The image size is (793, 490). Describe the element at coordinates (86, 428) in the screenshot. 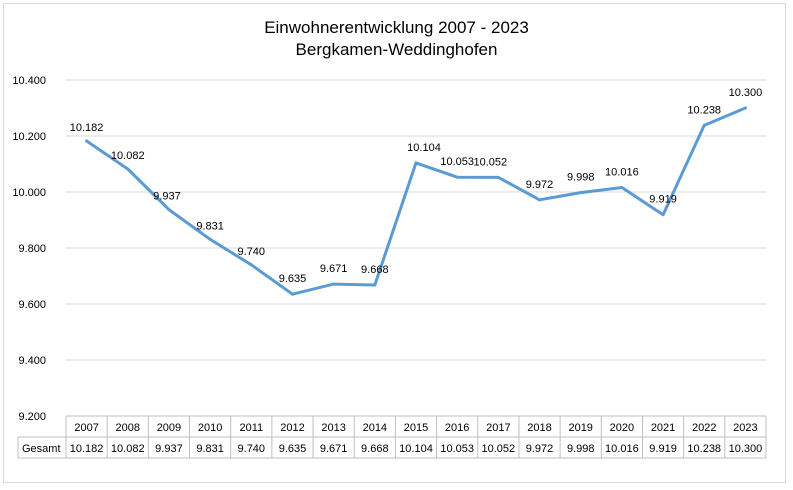

I see `x-tick-label: 2007` at that location.